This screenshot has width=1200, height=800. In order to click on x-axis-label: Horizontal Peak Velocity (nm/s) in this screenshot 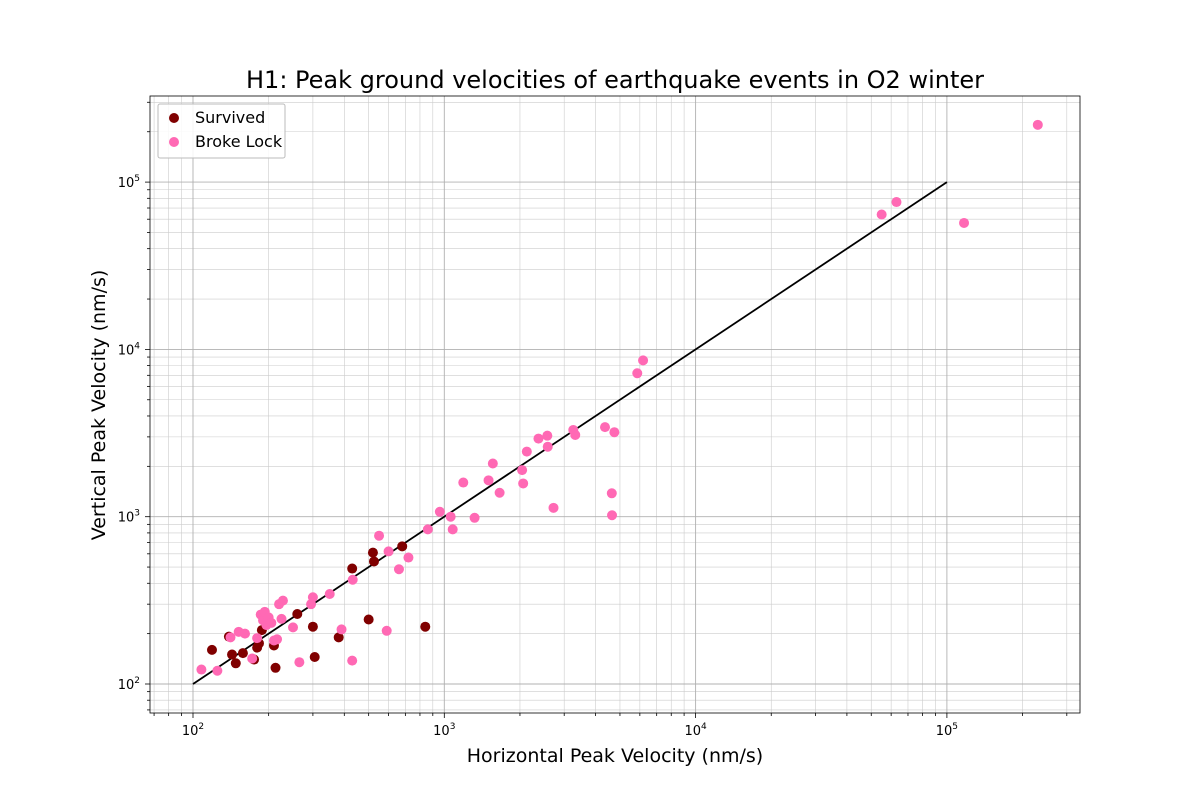, I will do `click(615, 756)`.